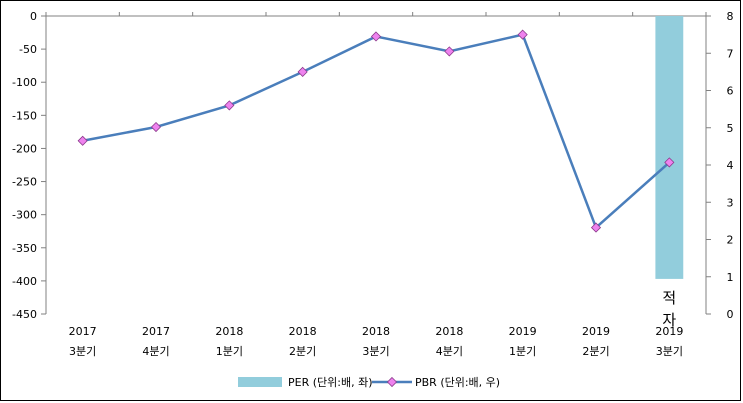 The height and width of the screenshot is (403, 743). I want to click on y-right-tick-label: 1, so click(730, 277).